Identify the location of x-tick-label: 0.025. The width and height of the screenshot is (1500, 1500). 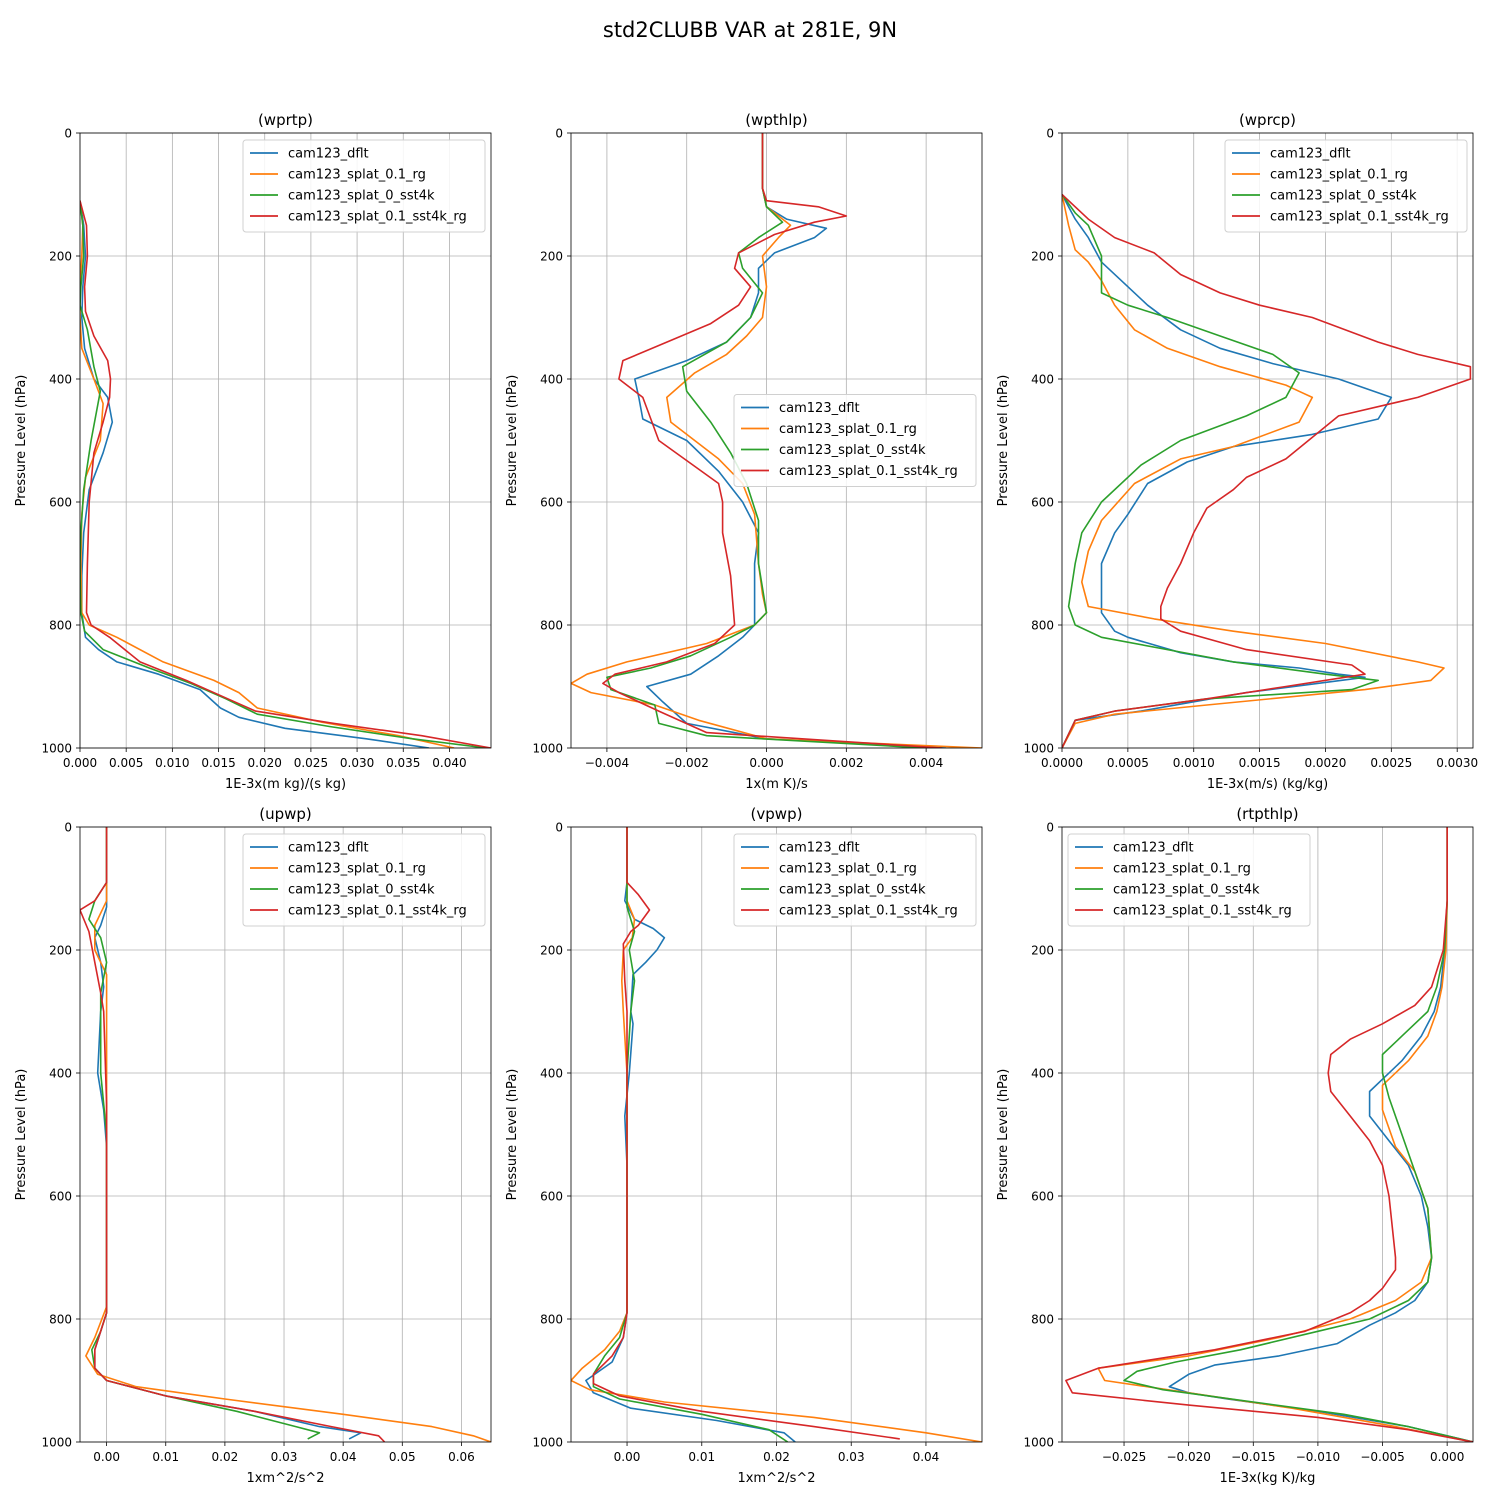
(311, 763).